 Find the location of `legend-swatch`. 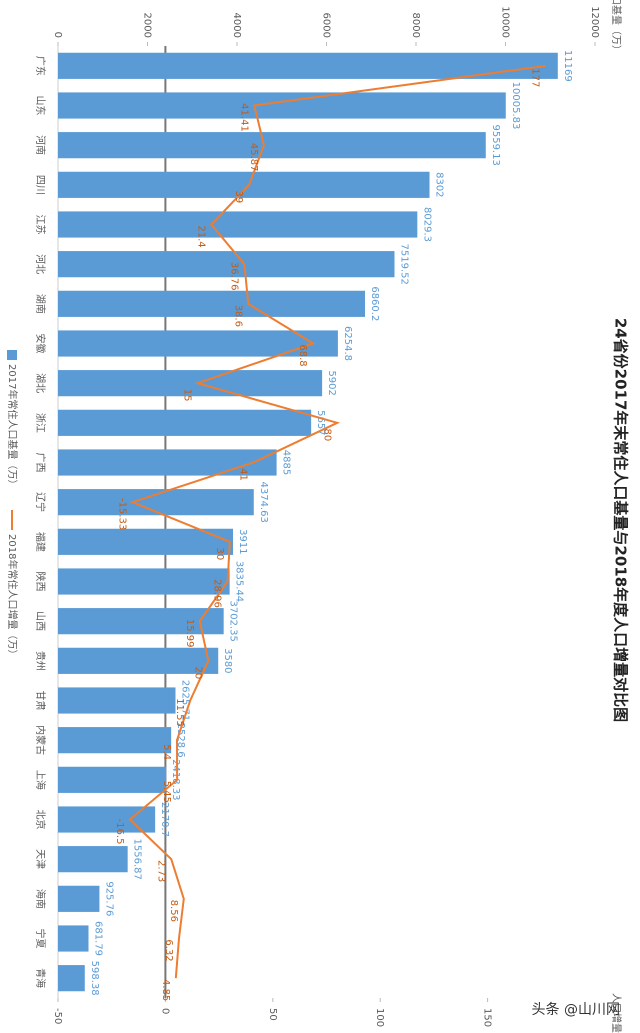

legend-swatch is located at coordinates (12, 355).